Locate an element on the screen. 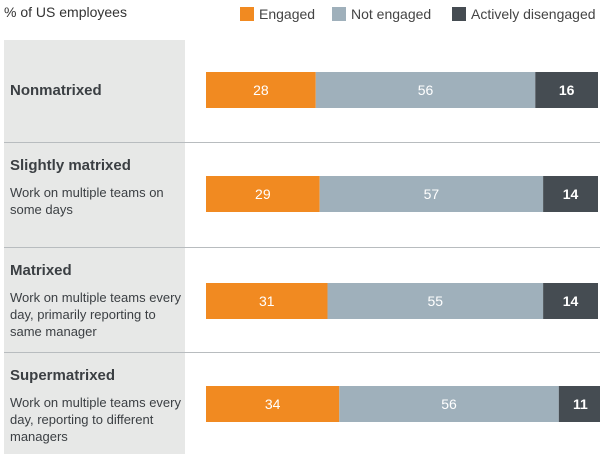 The height and width of the screenshot is (454, 600). legend-item-engaged: Engaged is located at coordinates (277, 14).